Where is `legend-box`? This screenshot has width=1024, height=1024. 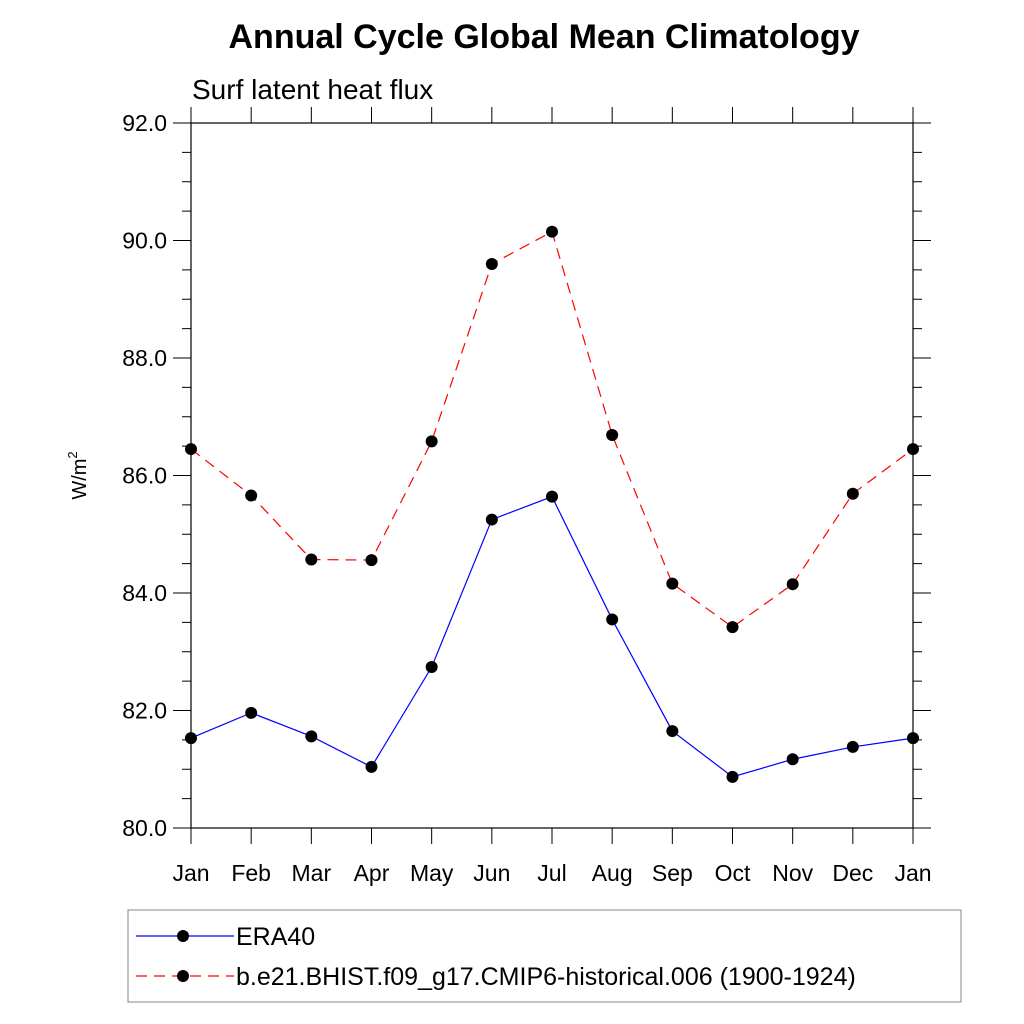 legend-box is located at coordinates (544, 956).